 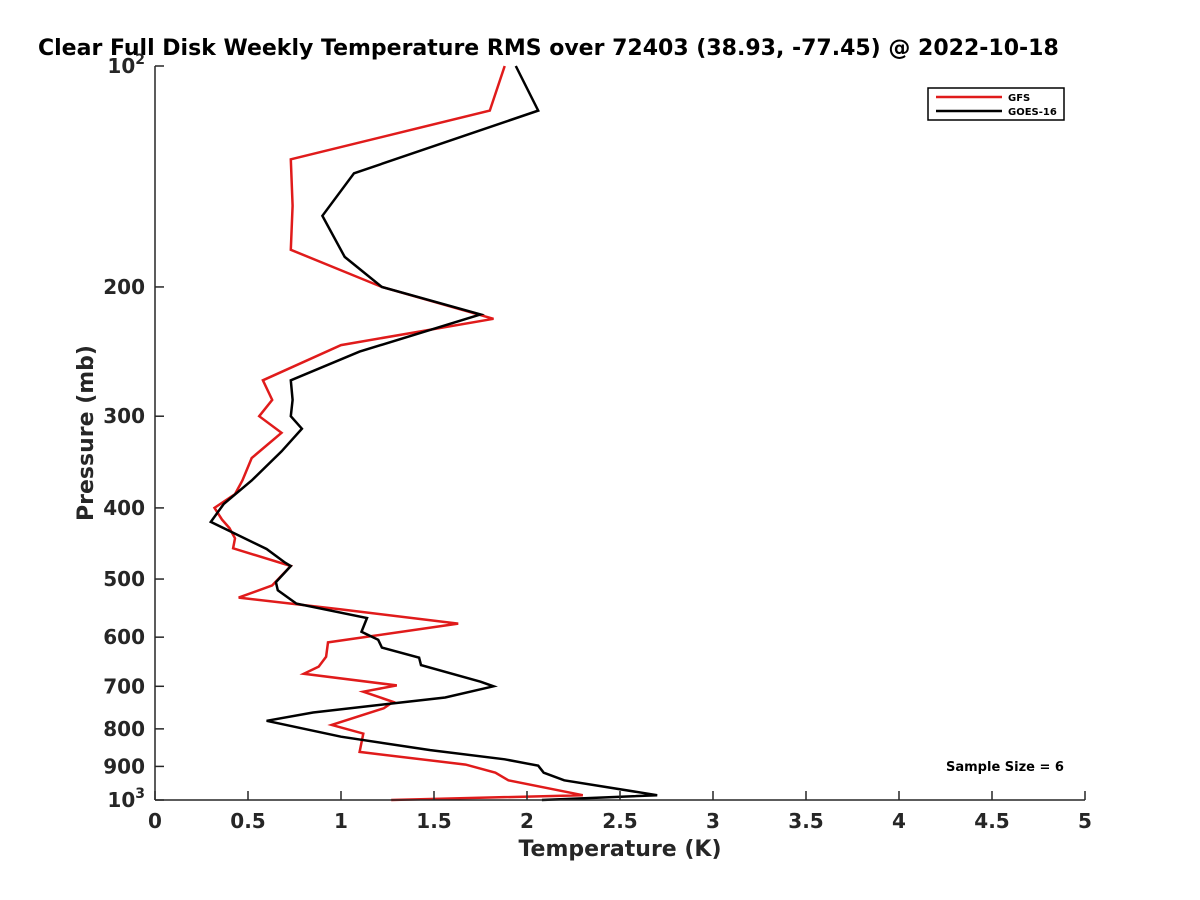 What do you see at coordinates (124, 416) in the screenshot?
I see `y-tick-label: 300` at bounding box center [124, 416].